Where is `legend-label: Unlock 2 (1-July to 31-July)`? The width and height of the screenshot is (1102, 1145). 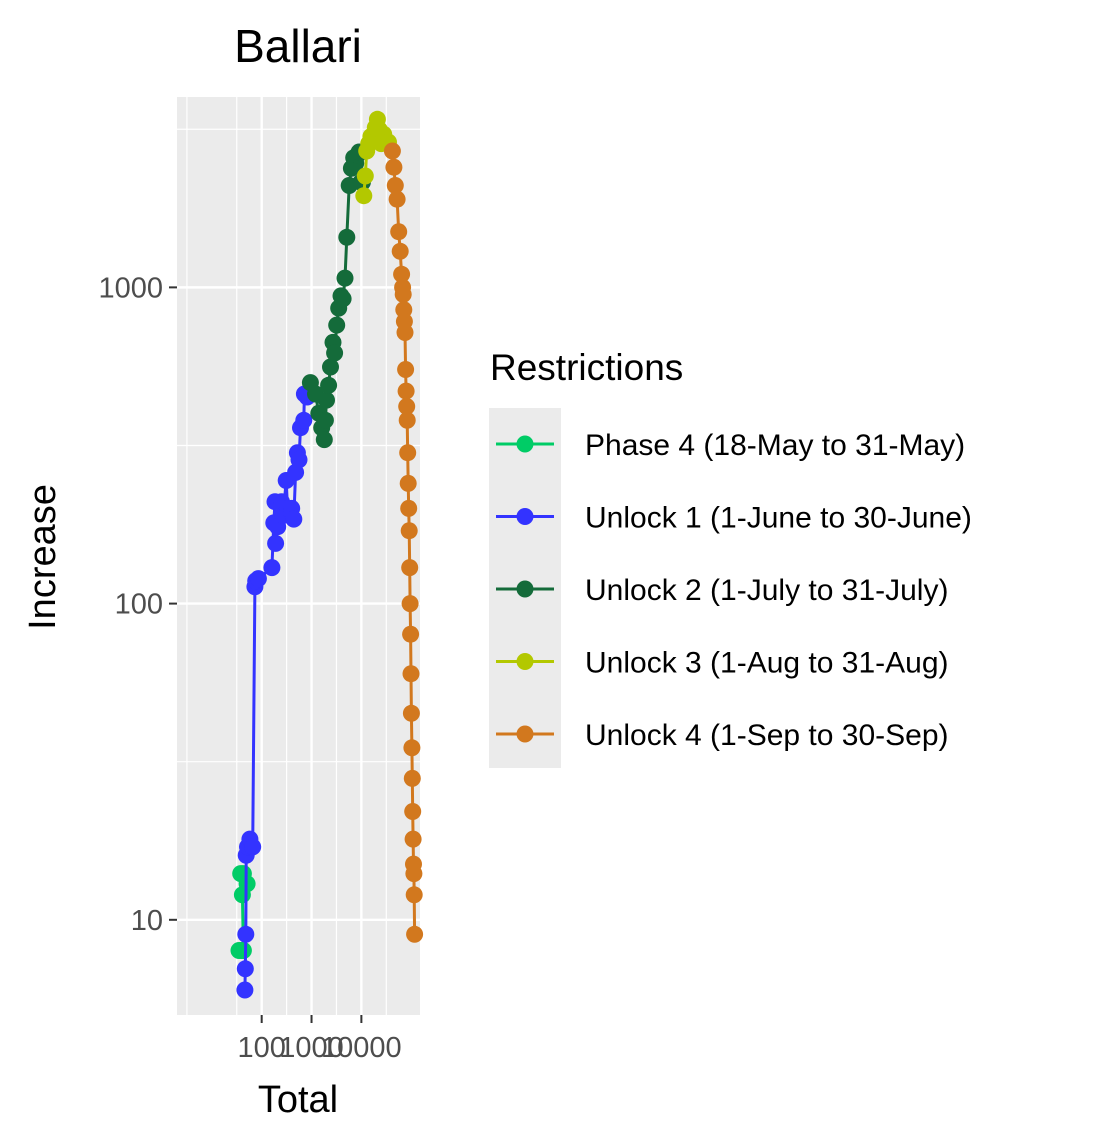 legend-label: Unlock 2 (1-July to 31-July) is located at coordinates (766, 590).